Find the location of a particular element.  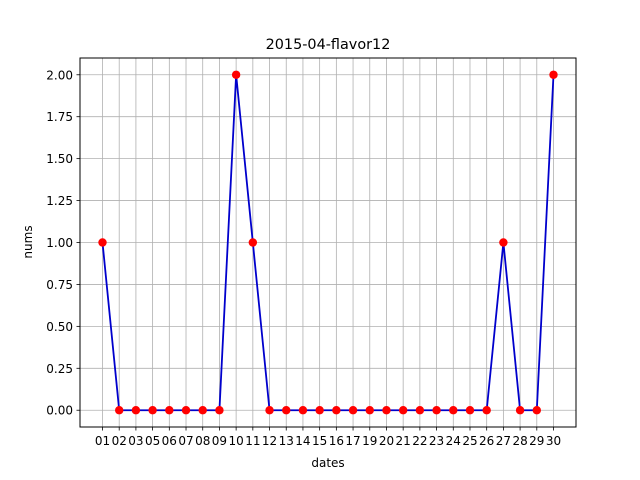

x-tick-label: 20 is located at coordinates (386, 441).